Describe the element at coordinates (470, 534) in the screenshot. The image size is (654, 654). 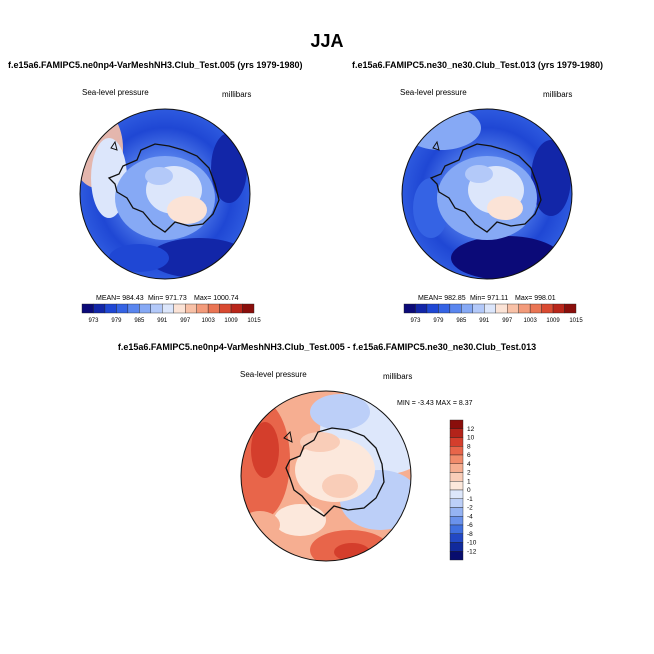
I see `diff-colorbar-tick-label: -8` at that location.